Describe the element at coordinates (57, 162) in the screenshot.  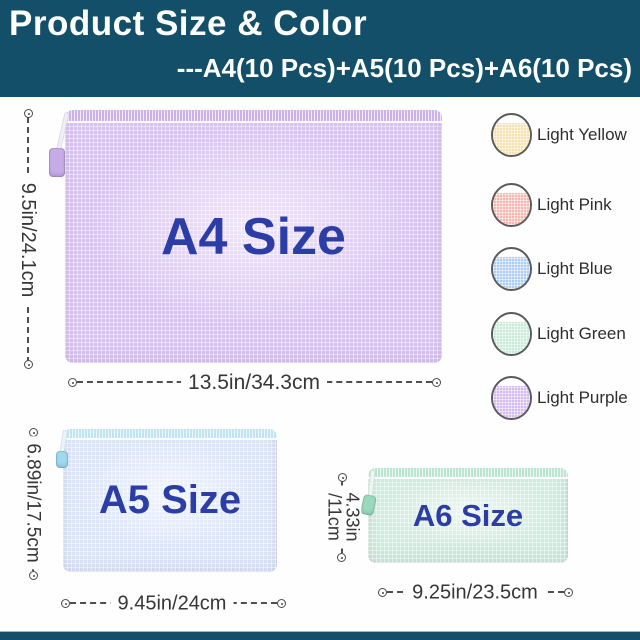
I see `bag-a4-zipper-pull` at that location.